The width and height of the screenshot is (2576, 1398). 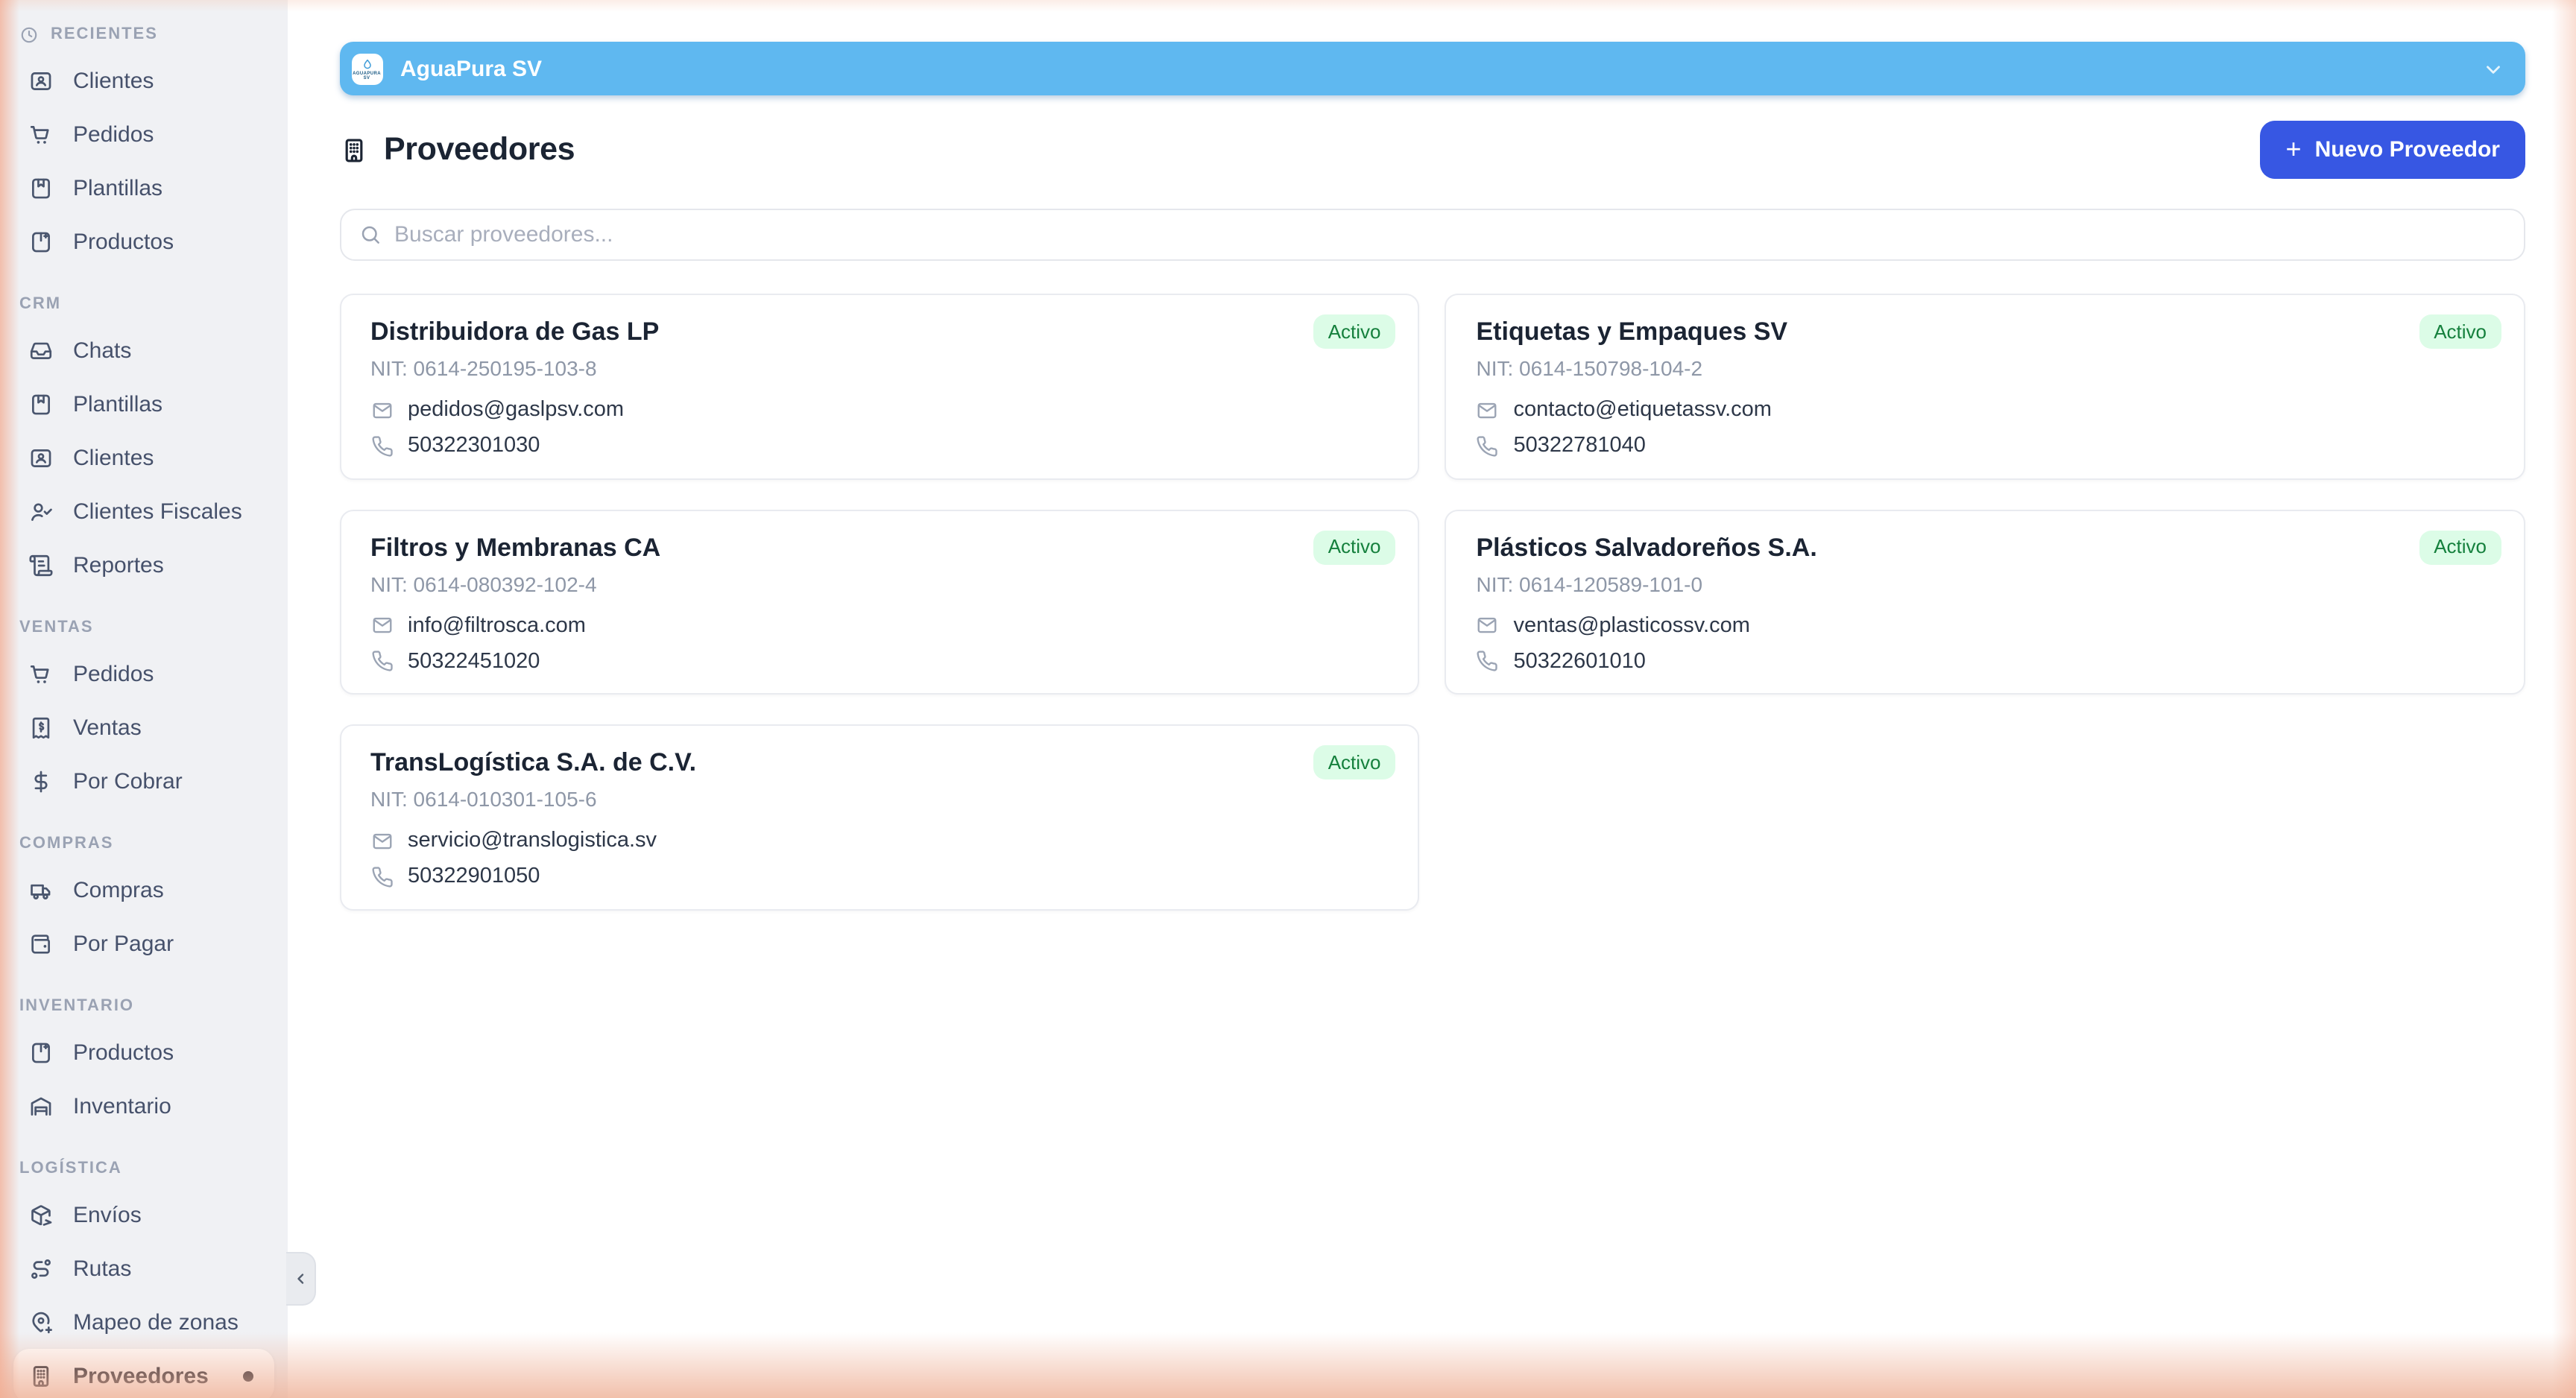 I want to click on sidebar-item-recientes-clientes: Clientes, so click(x=143, y=80).